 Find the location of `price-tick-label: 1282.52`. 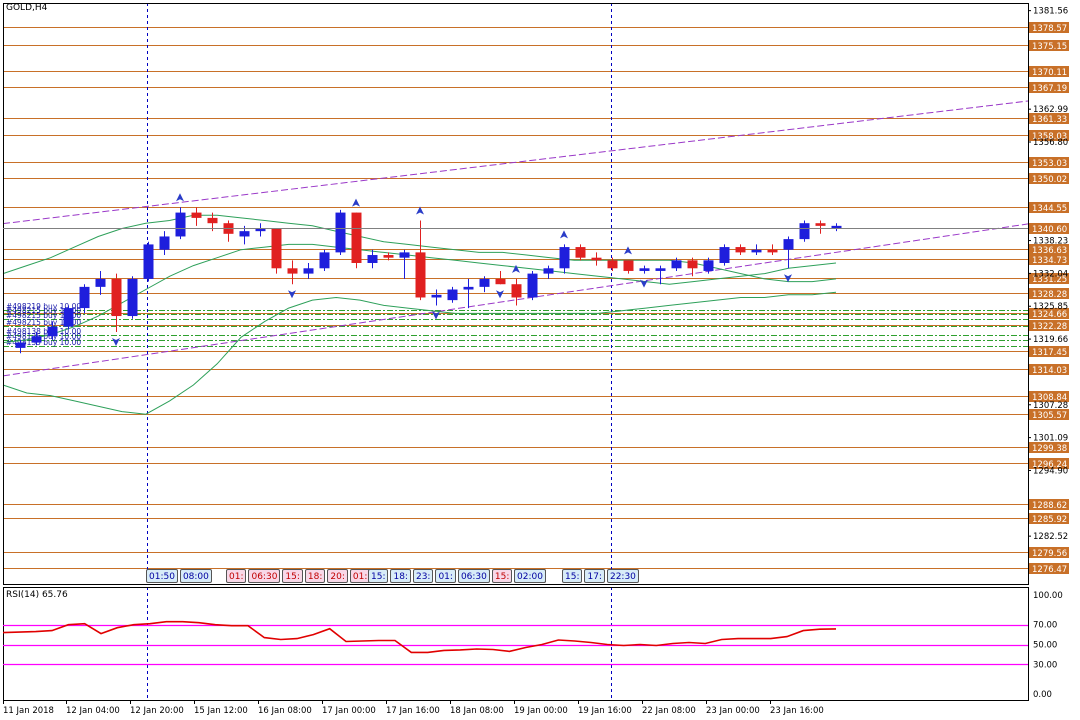

price-tick-label: 1282.52 is located at coordinates (1050, 537).